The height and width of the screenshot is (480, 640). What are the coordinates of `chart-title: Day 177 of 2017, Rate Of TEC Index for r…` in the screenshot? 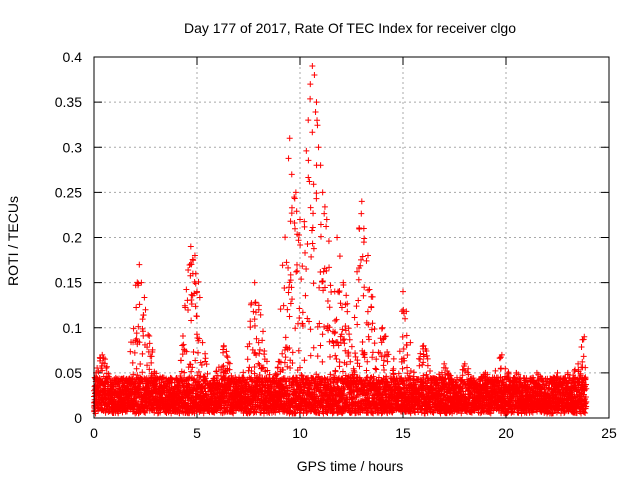 It's located at (350, 28).